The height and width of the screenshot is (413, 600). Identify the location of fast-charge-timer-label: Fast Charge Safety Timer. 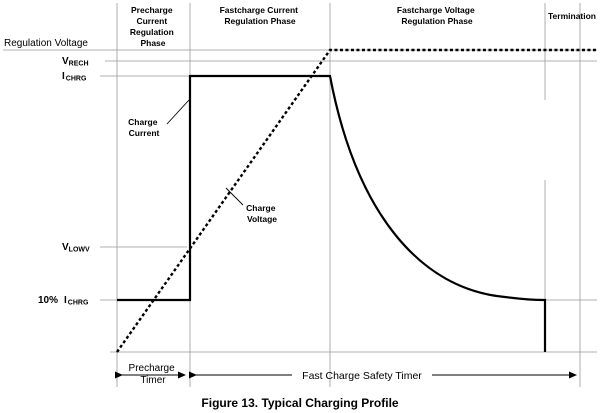
(362, 376).